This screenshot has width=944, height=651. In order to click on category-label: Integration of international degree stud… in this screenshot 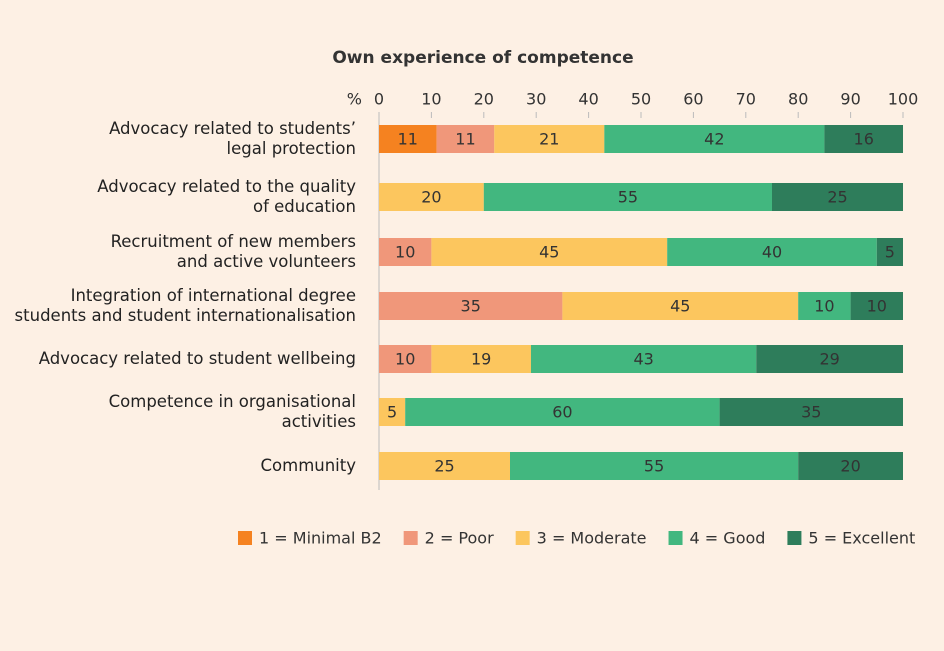, I will do `click(185, 305)`.